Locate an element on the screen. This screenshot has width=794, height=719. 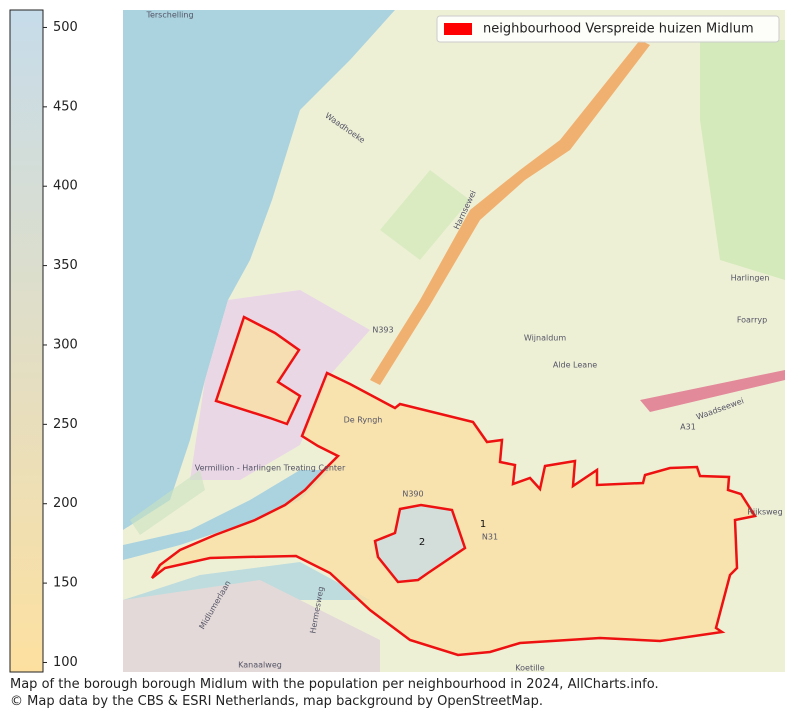
map-label: Alde Leane is located at coordinates (575, 365).